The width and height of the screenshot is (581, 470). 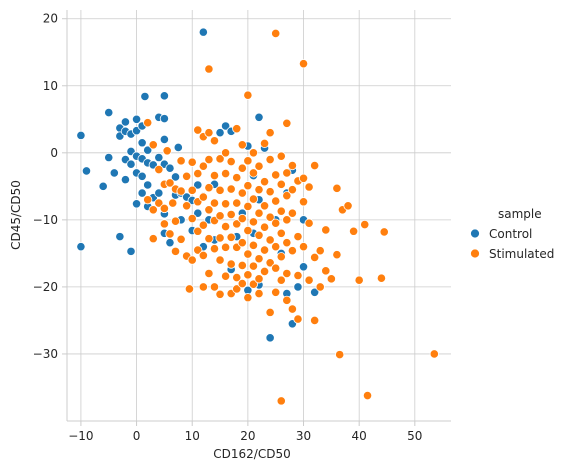 What do you see at coordinates (45, 220) in the screenshot?
I see `y-tick-label: −10` at bounding box center [45, 220].